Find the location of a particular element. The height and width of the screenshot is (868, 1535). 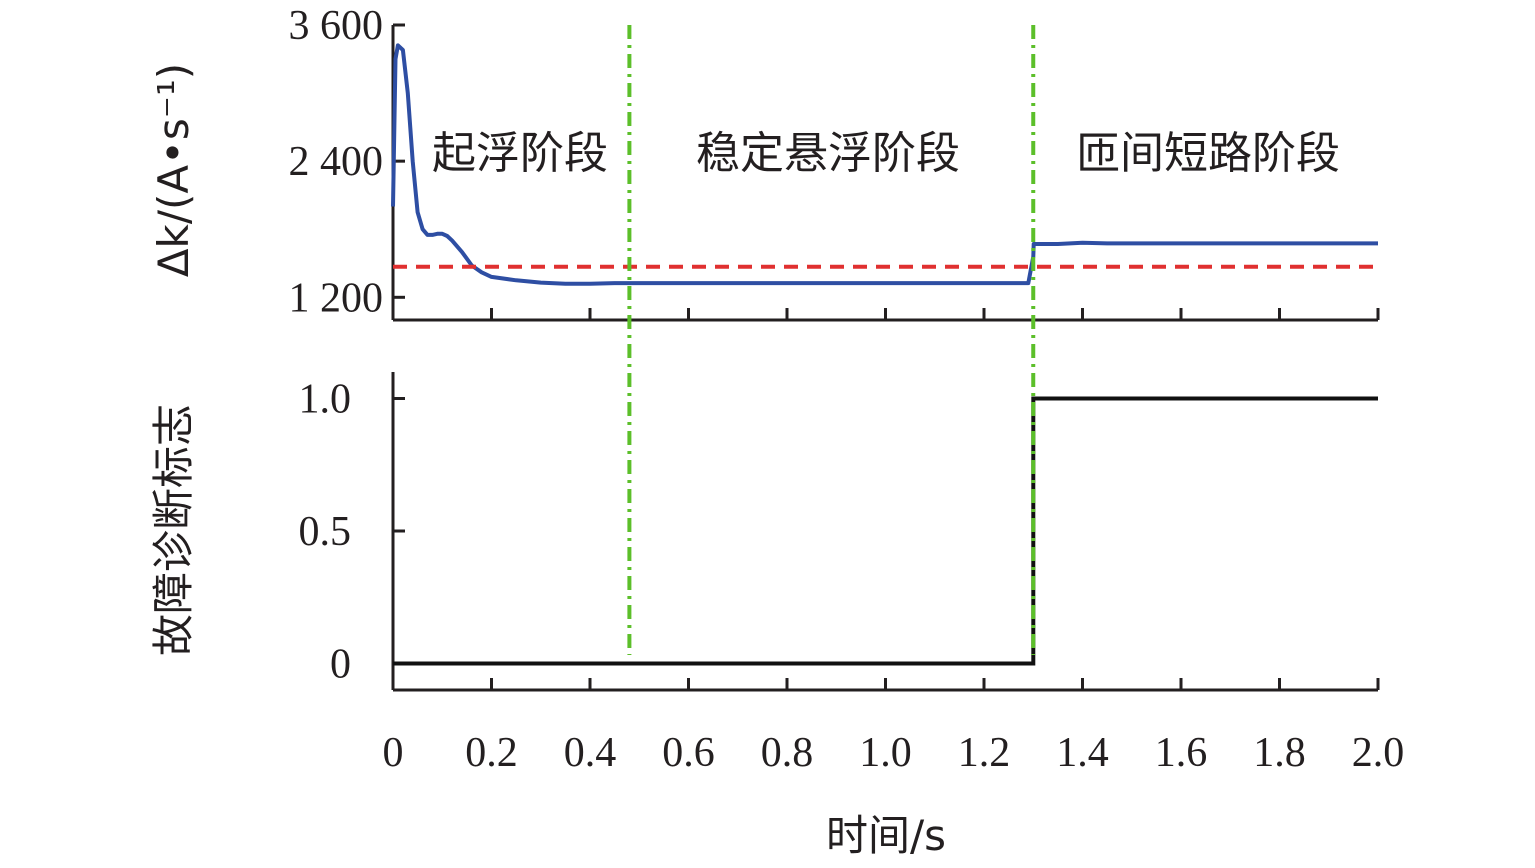

x-tick-label: 0.4 is located at coordinates (590, 753).